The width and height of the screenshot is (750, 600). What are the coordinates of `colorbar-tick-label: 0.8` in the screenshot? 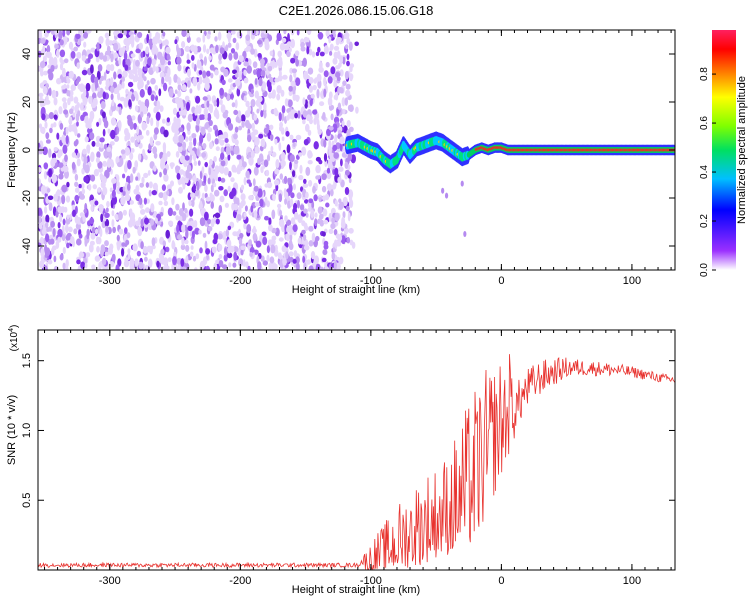 It's located at (704, 74).